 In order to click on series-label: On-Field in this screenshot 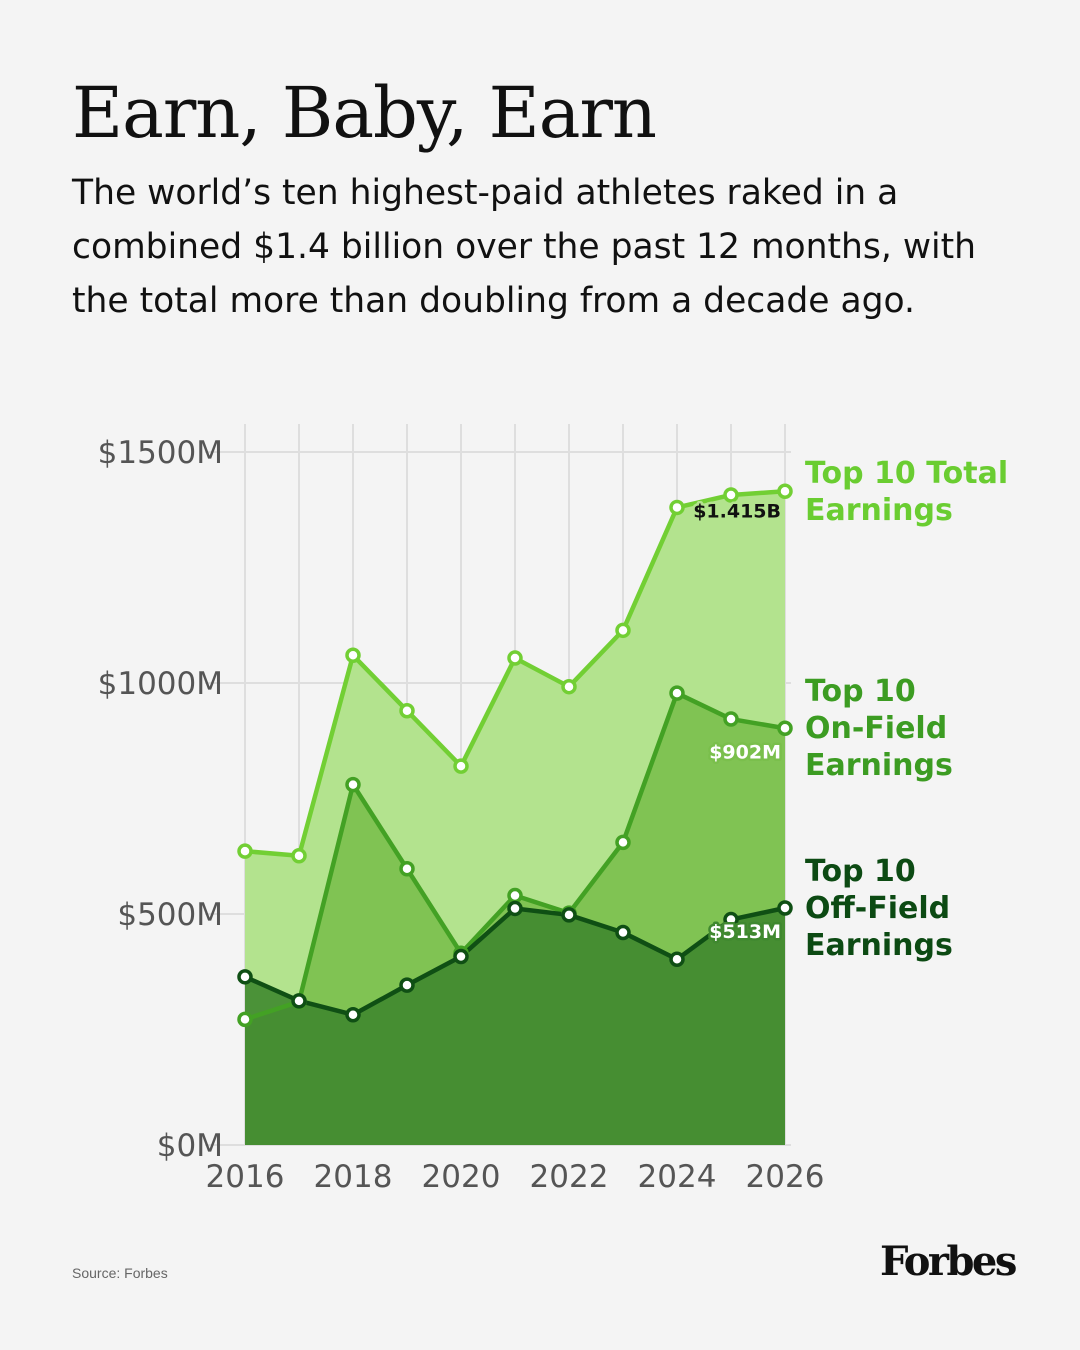, I will do `click(876, 728)`.